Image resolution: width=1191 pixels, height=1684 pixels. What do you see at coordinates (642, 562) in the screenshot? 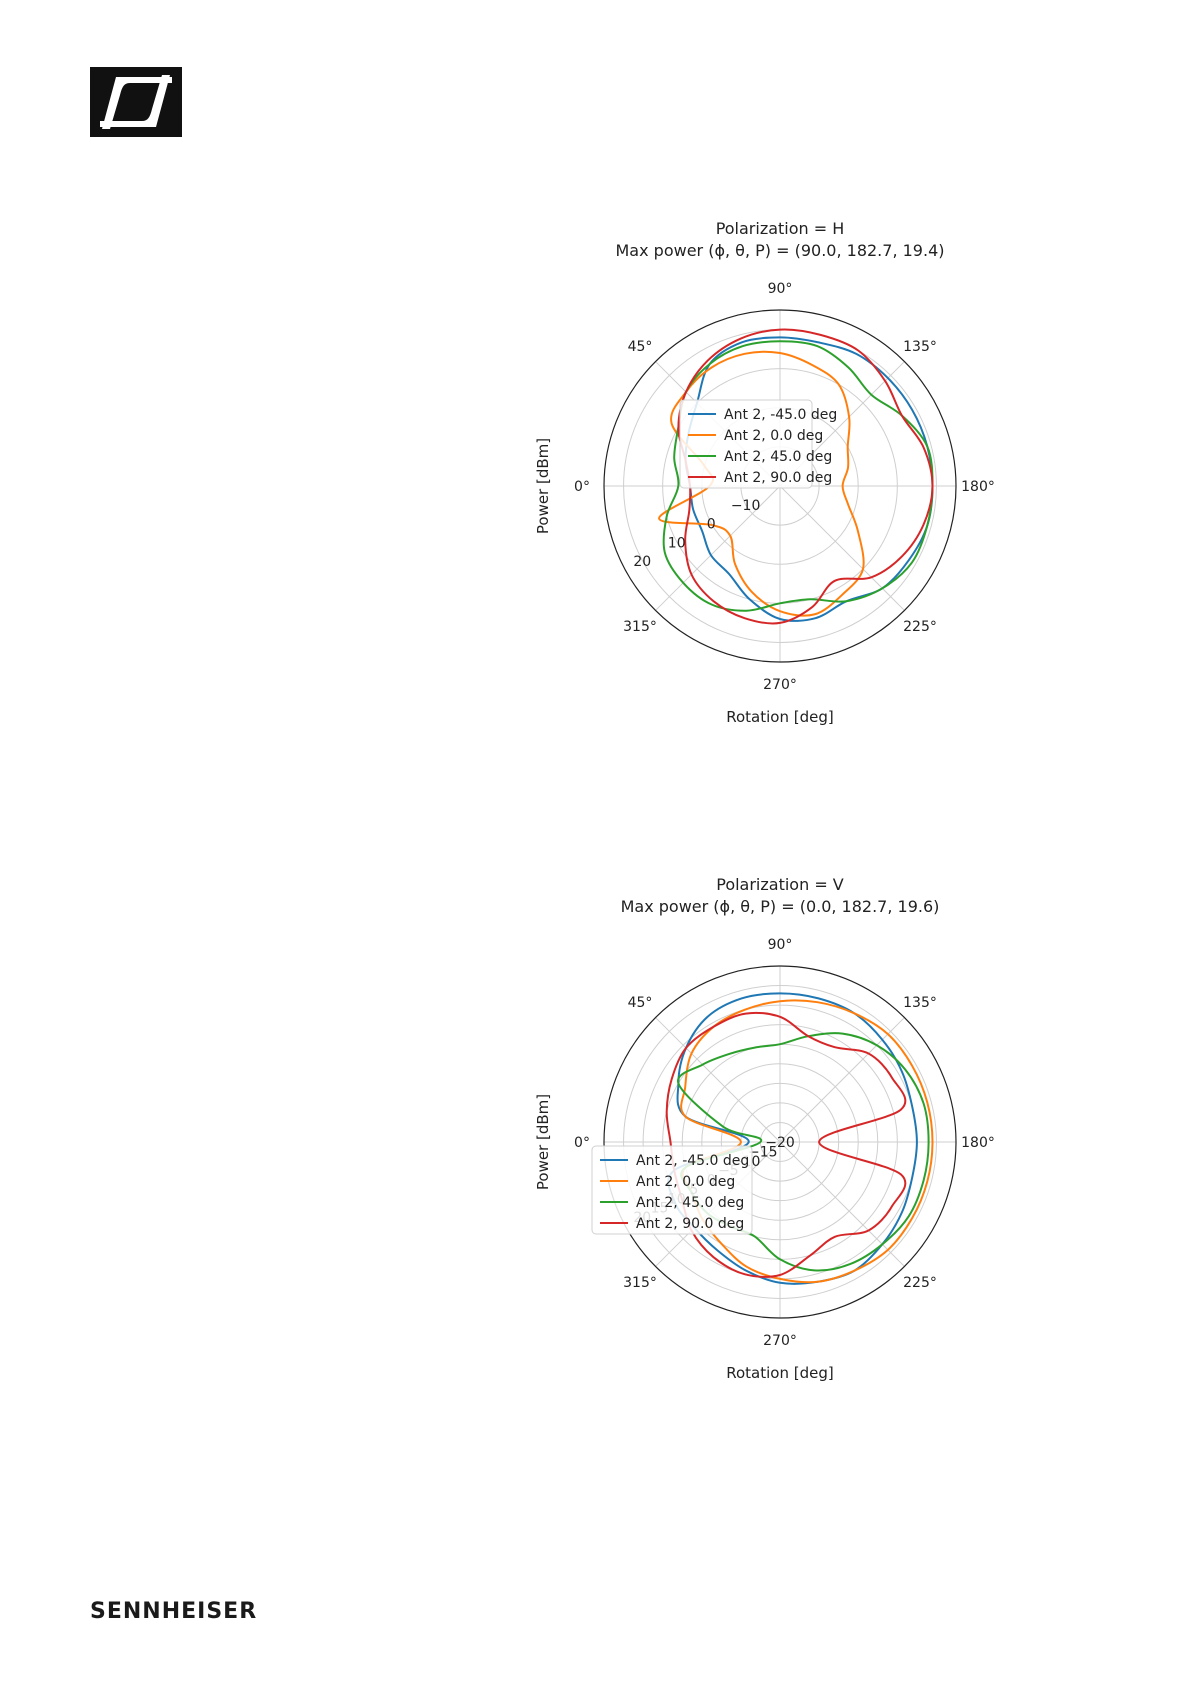
I see `radial-tick-label: 20` at bounding box center [642, 562].